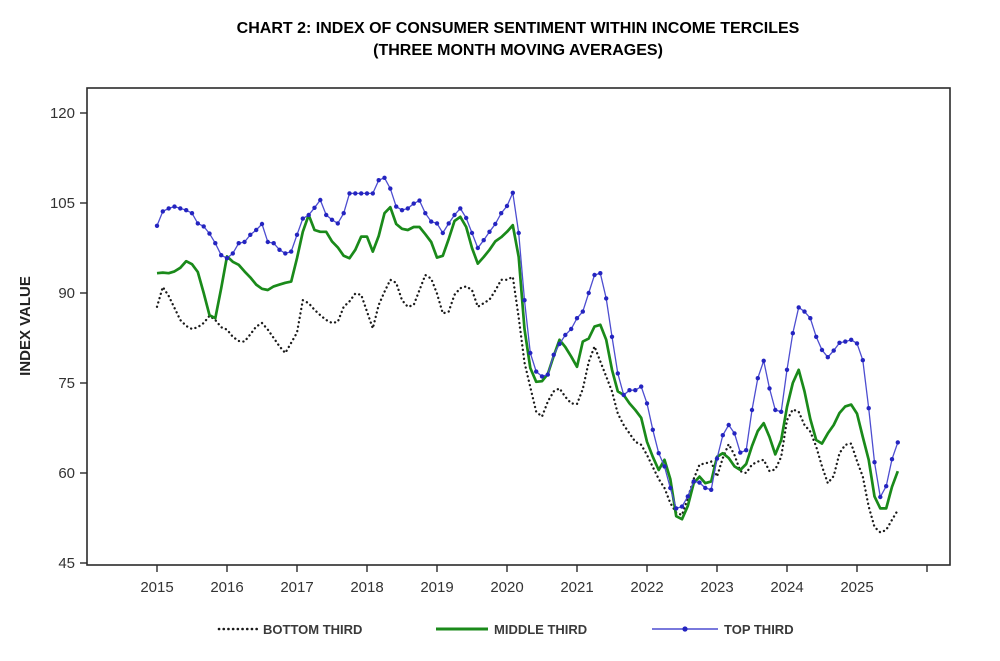  I want to click on legend-label-top-third: TOP THIRD, so click(759, 629).